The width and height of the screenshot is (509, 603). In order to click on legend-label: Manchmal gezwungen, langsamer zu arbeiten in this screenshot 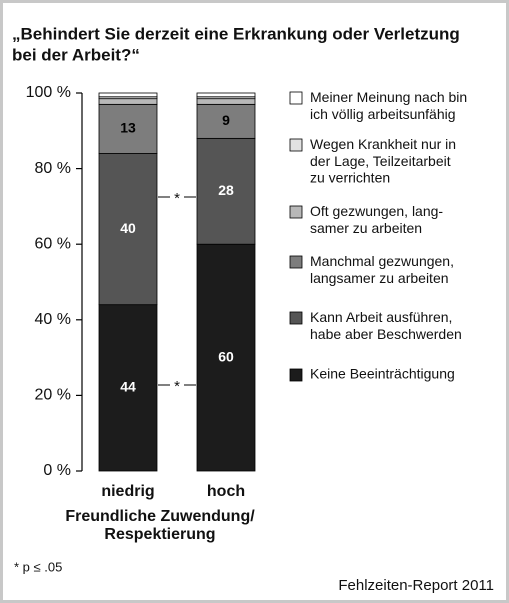, I will do `click(382, 269)`.